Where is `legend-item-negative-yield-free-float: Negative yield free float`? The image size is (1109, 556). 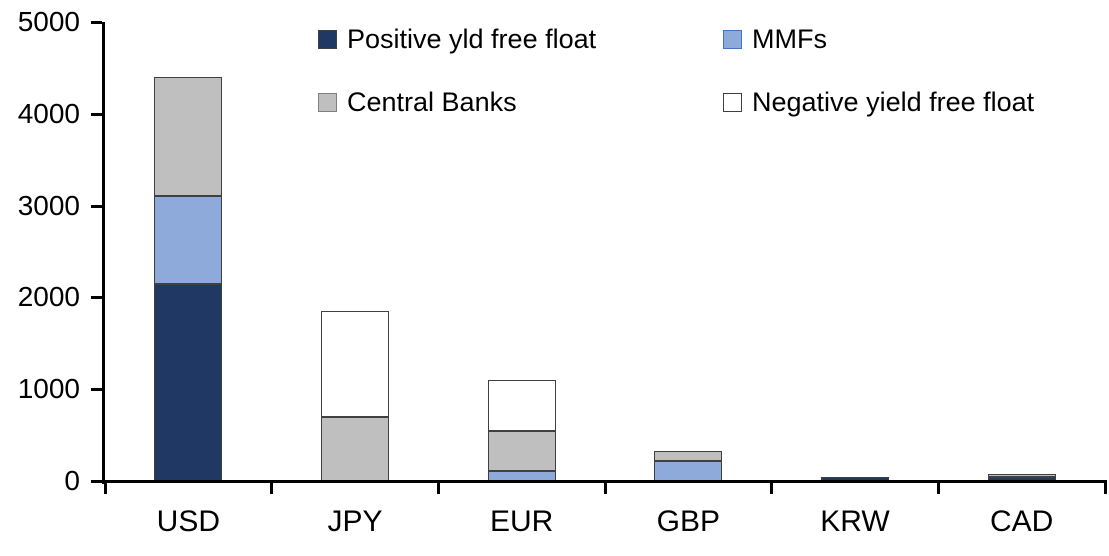
legend-item-negative-yield-free-float: Negative yield free float is located at coordinates (878, 102).